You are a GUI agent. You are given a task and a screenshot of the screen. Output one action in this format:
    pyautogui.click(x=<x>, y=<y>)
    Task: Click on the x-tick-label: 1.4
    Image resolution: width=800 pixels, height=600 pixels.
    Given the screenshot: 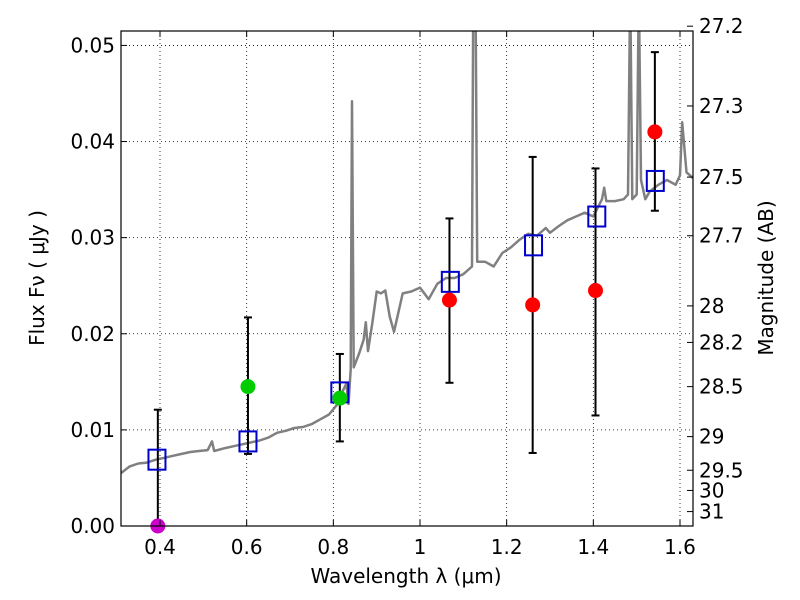 What is the action you would take?
    pyautogui.click(x=593, y=547)
    